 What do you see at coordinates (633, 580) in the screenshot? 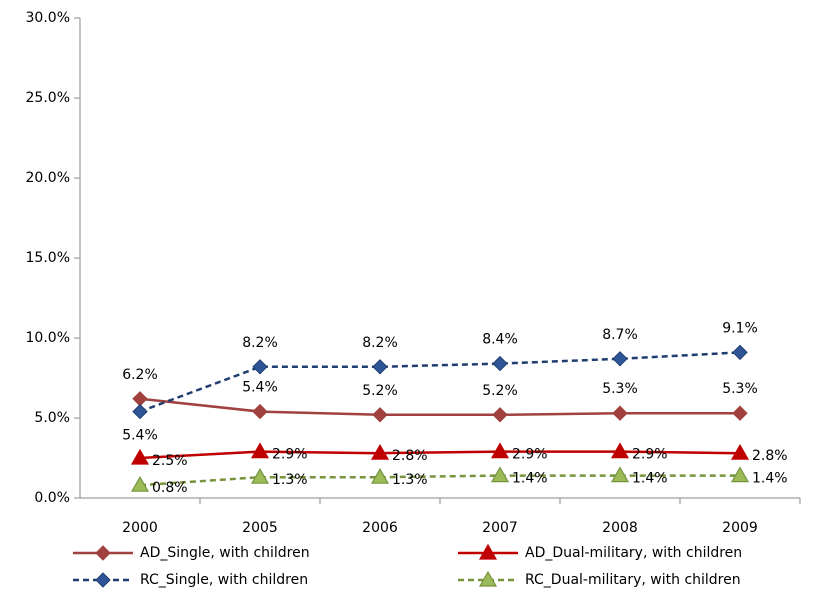
I see `legend-label: RC_Dual-military, with children` at bounding box center [633, 580].